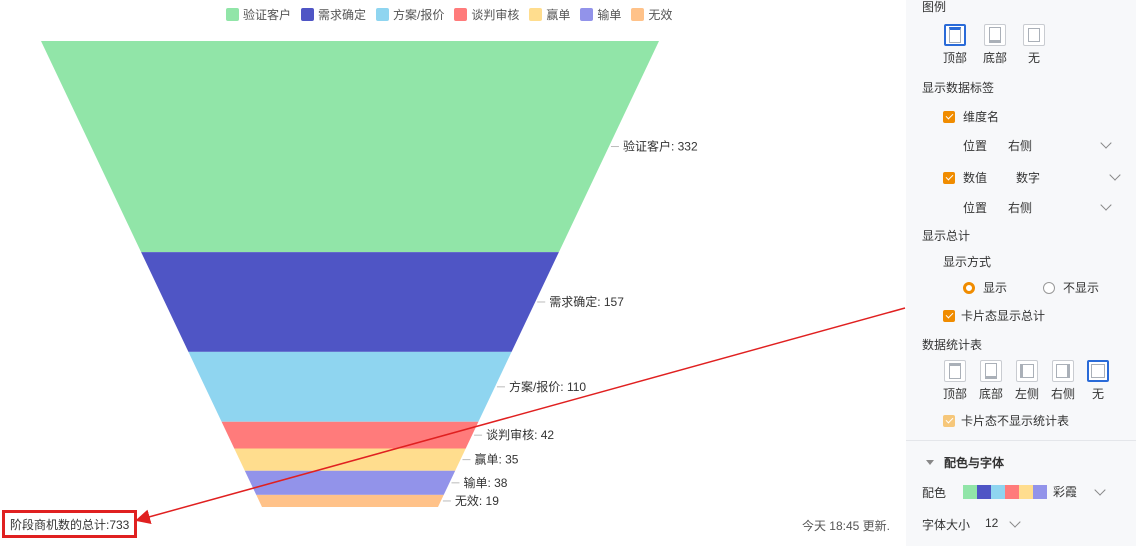  What do you see at coordinates (1098, 371) in the screenshot?
I see `stat-none-icon` at bounding box center [1098, 371].